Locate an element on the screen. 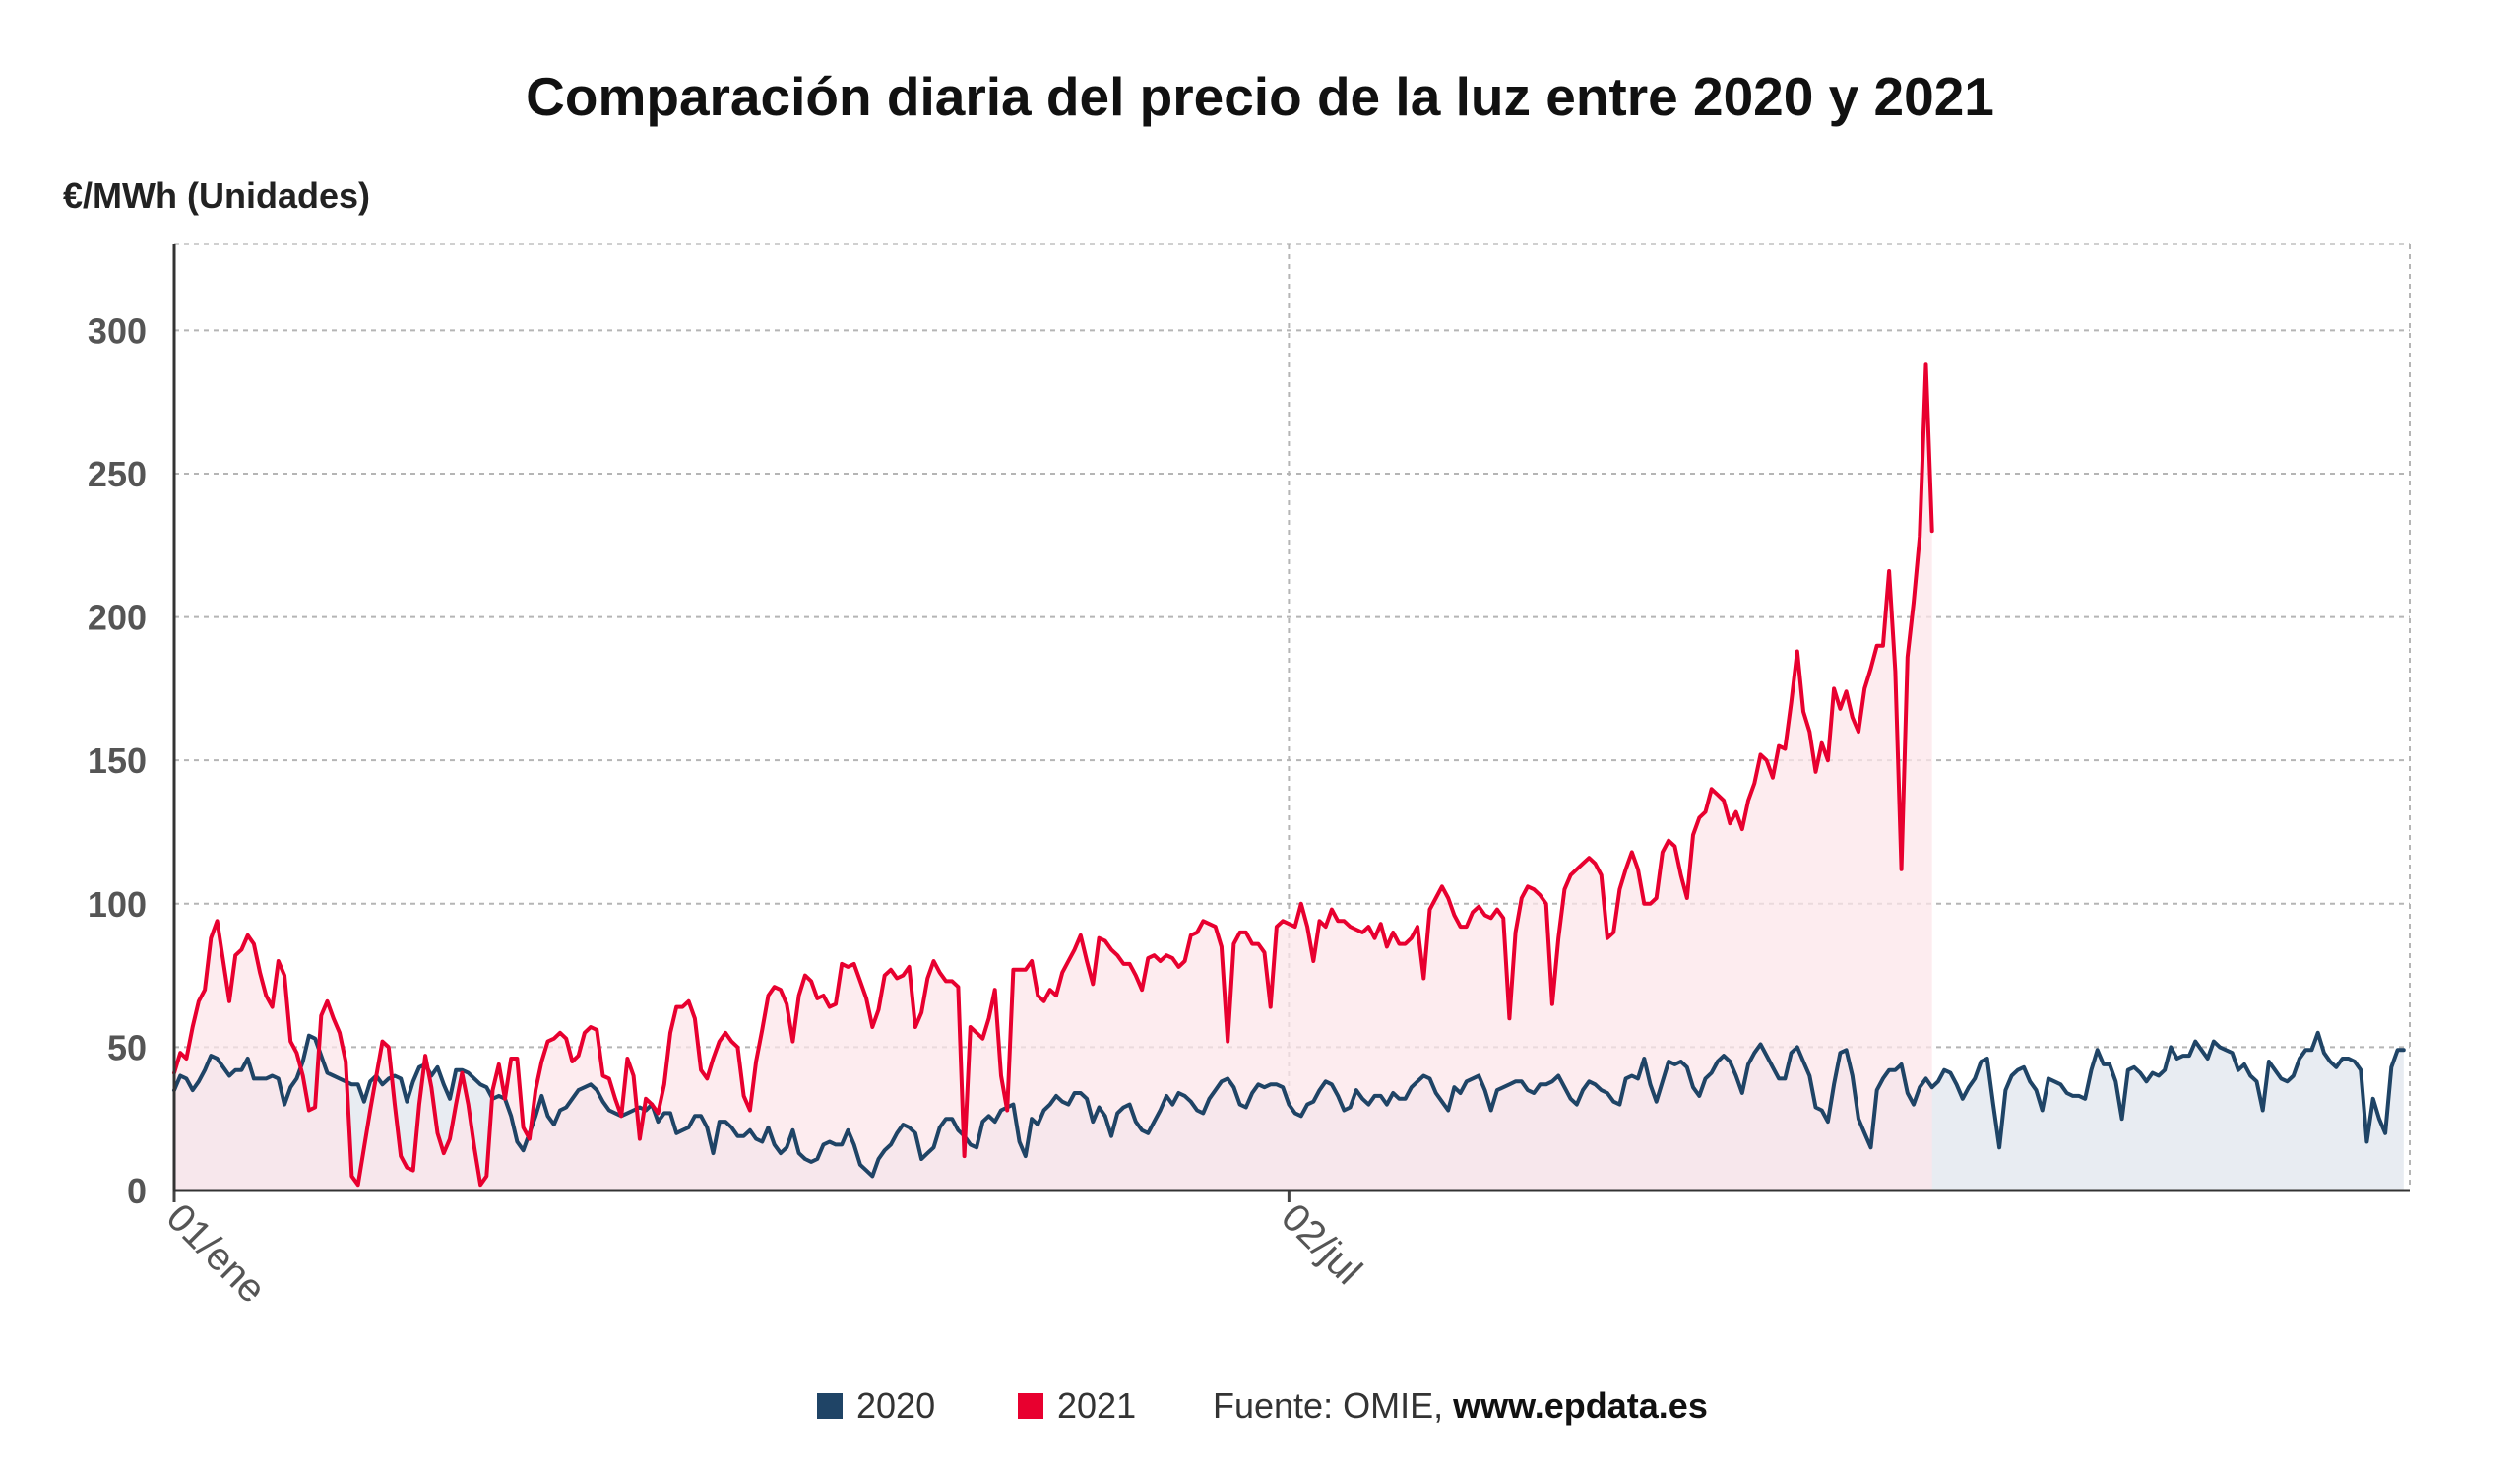  y-tick-label: 0 is located at coordinates (137, 1191).